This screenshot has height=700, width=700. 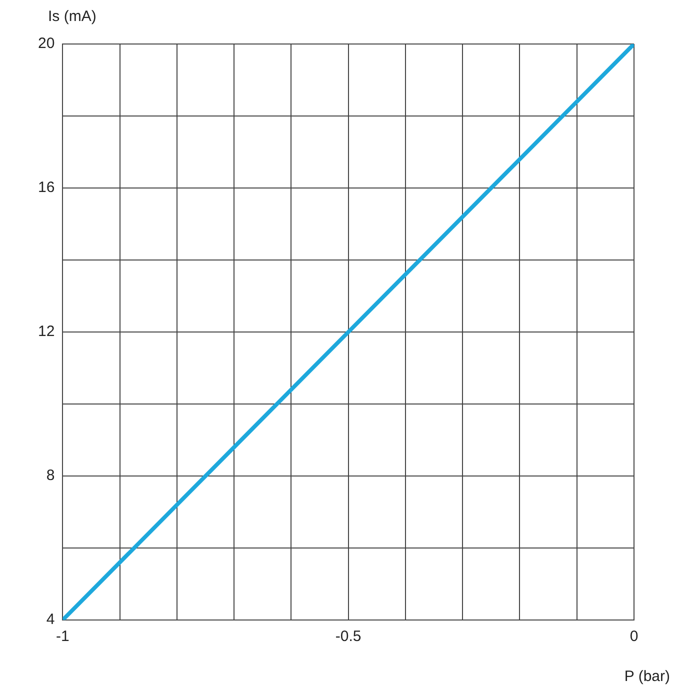 What do you see at coordinates (348, 637) in the screenshot?
I see `x-tick-label: -0.5` at bounding box center [348, 637].